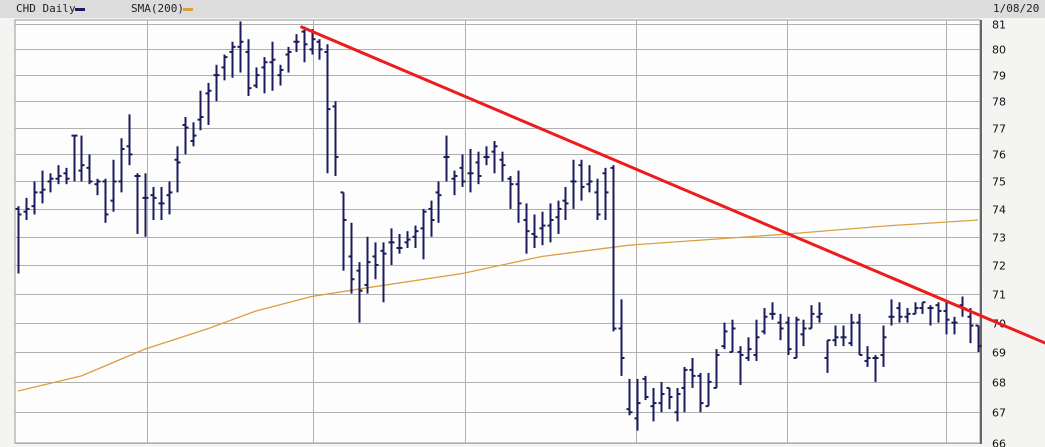  Describe the element at coordinates (999, 442) in the screenshot. I see `y-tick-label: 66` at that location.